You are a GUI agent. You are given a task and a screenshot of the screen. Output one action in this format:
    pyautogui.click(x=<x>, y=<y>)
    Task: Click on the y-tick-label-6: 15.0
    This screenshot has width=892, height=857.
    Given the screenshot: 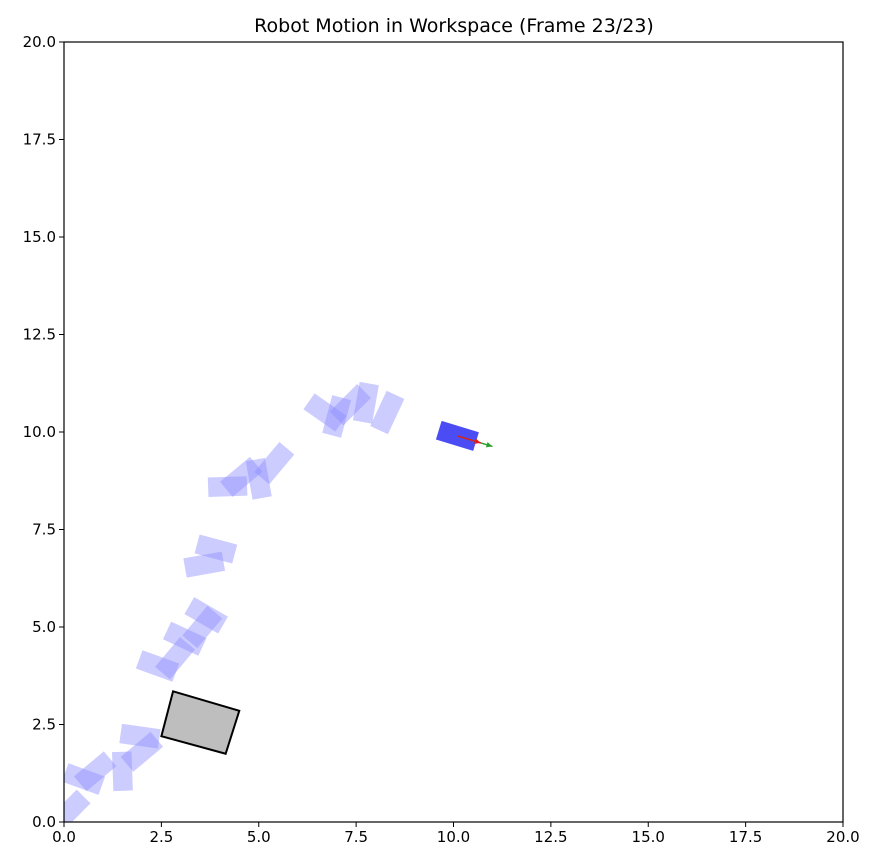 What is the action you would take?
    pyautogui.click(x=39, y=237)
    